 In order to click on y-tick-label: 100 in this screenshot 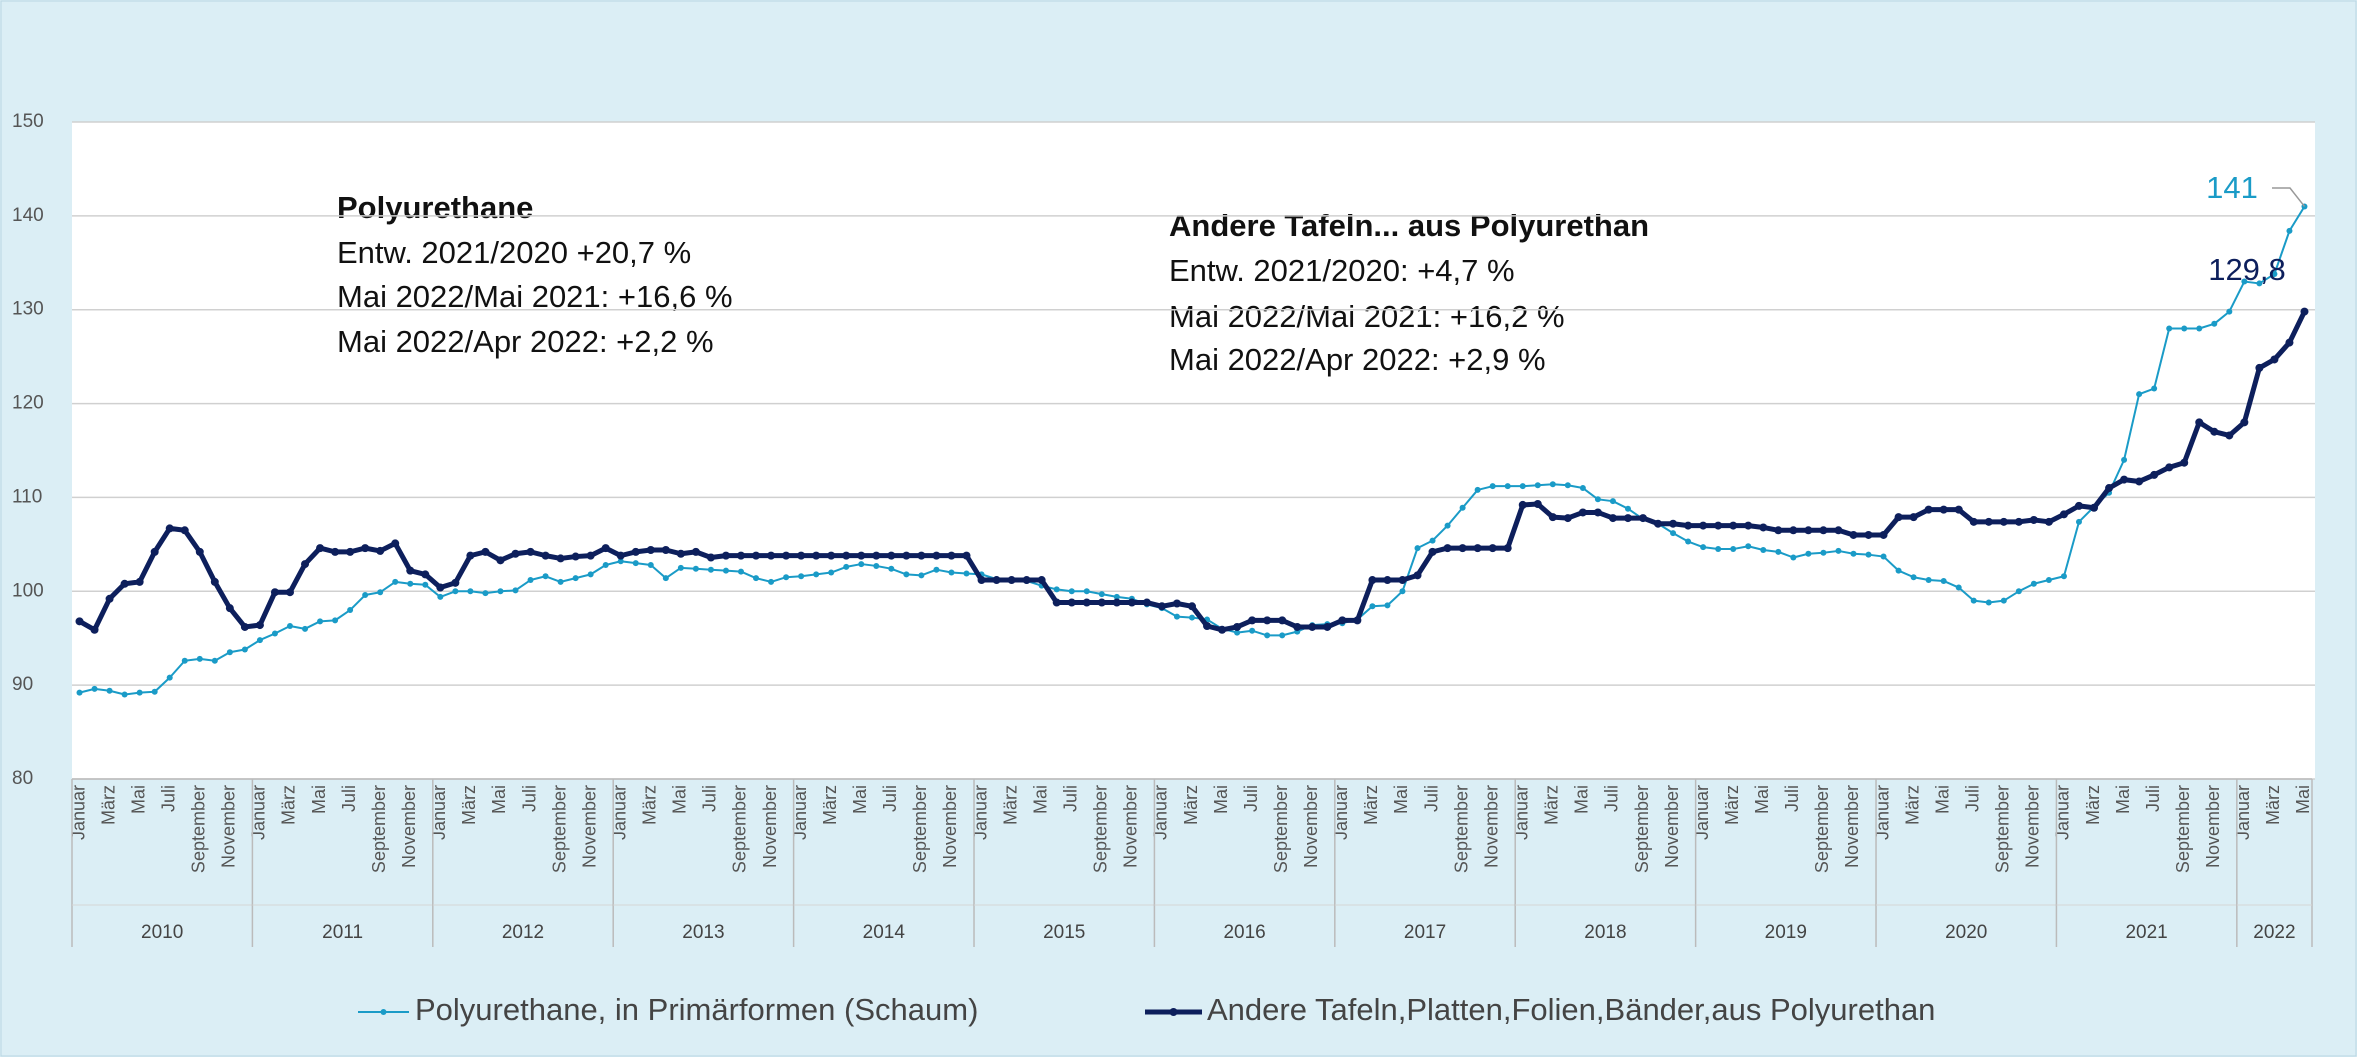, I will do `click(28, 590)`.